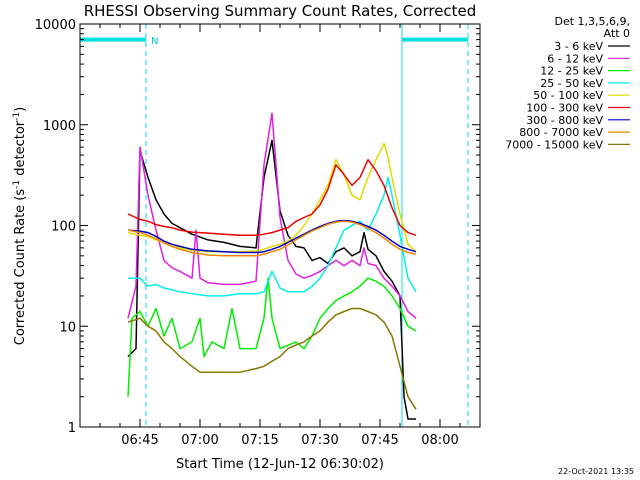 The height and width of the screenshot is (480, 640). Describe the element at coordinates (564, 120) in the screenshot. I see `legend-label: 300 - 800 keV` at that location.